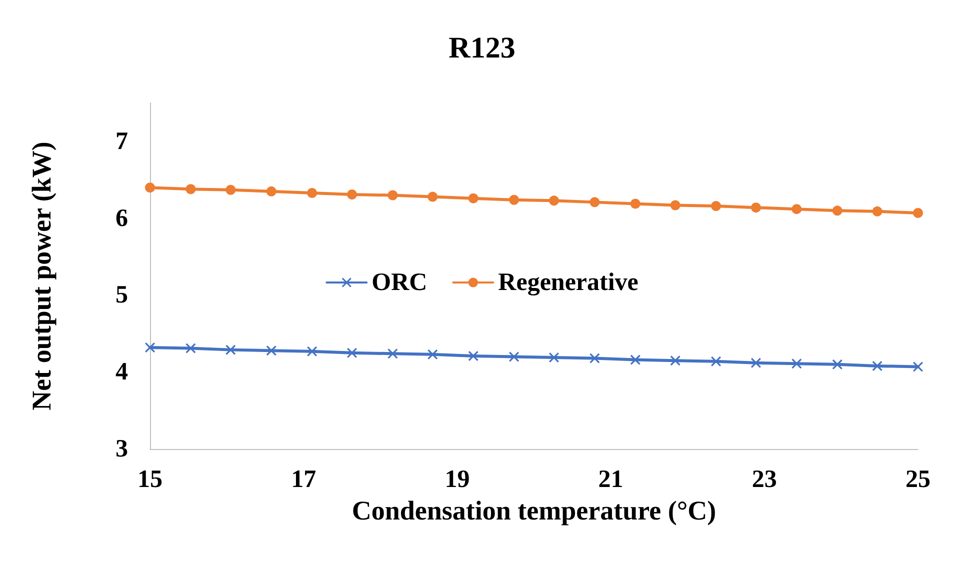 The height and width of the screenshot is (580, 964). What do you see at coordinates (764, 479) in the screenshot?
I see `x-tick-label: 23` at bounding box center [764, 479].